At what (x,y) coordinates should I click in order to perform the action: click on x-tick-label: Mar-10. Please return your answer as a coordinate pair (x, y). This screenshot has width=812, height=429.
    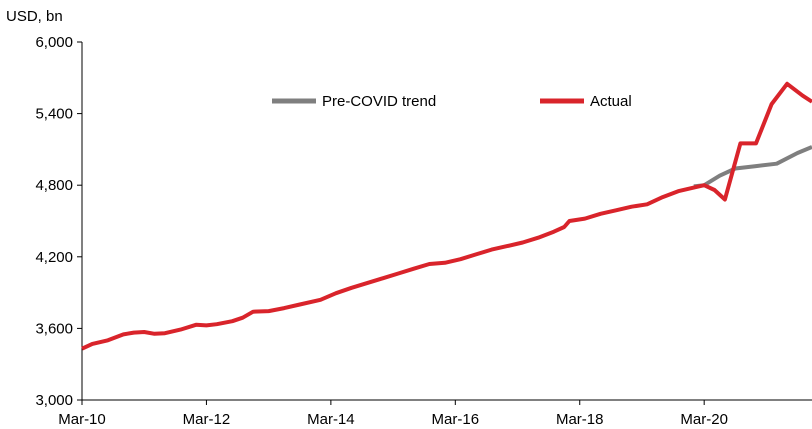
    Looking at the image, I should click on (82, 419).